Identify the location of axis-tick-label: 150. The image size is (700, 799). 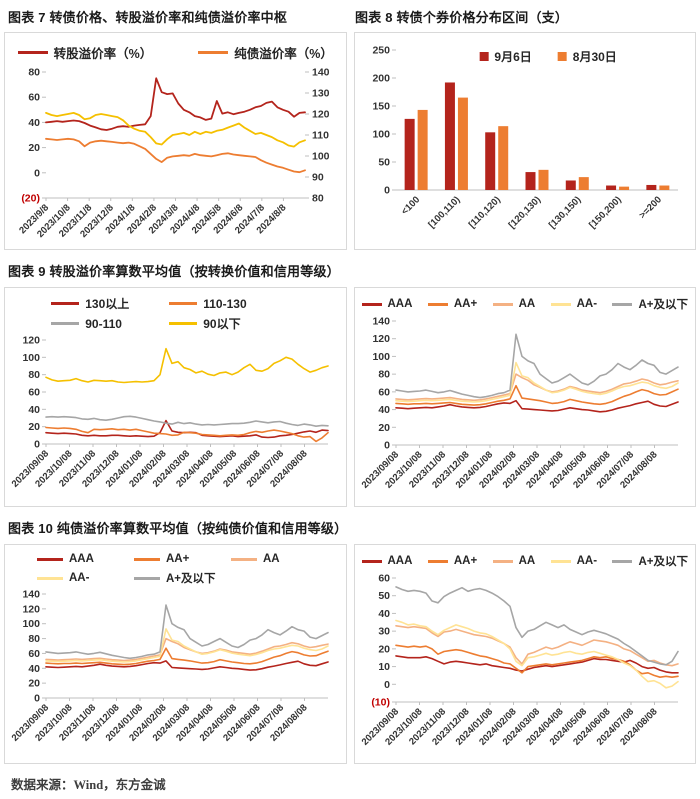
(381, 107).